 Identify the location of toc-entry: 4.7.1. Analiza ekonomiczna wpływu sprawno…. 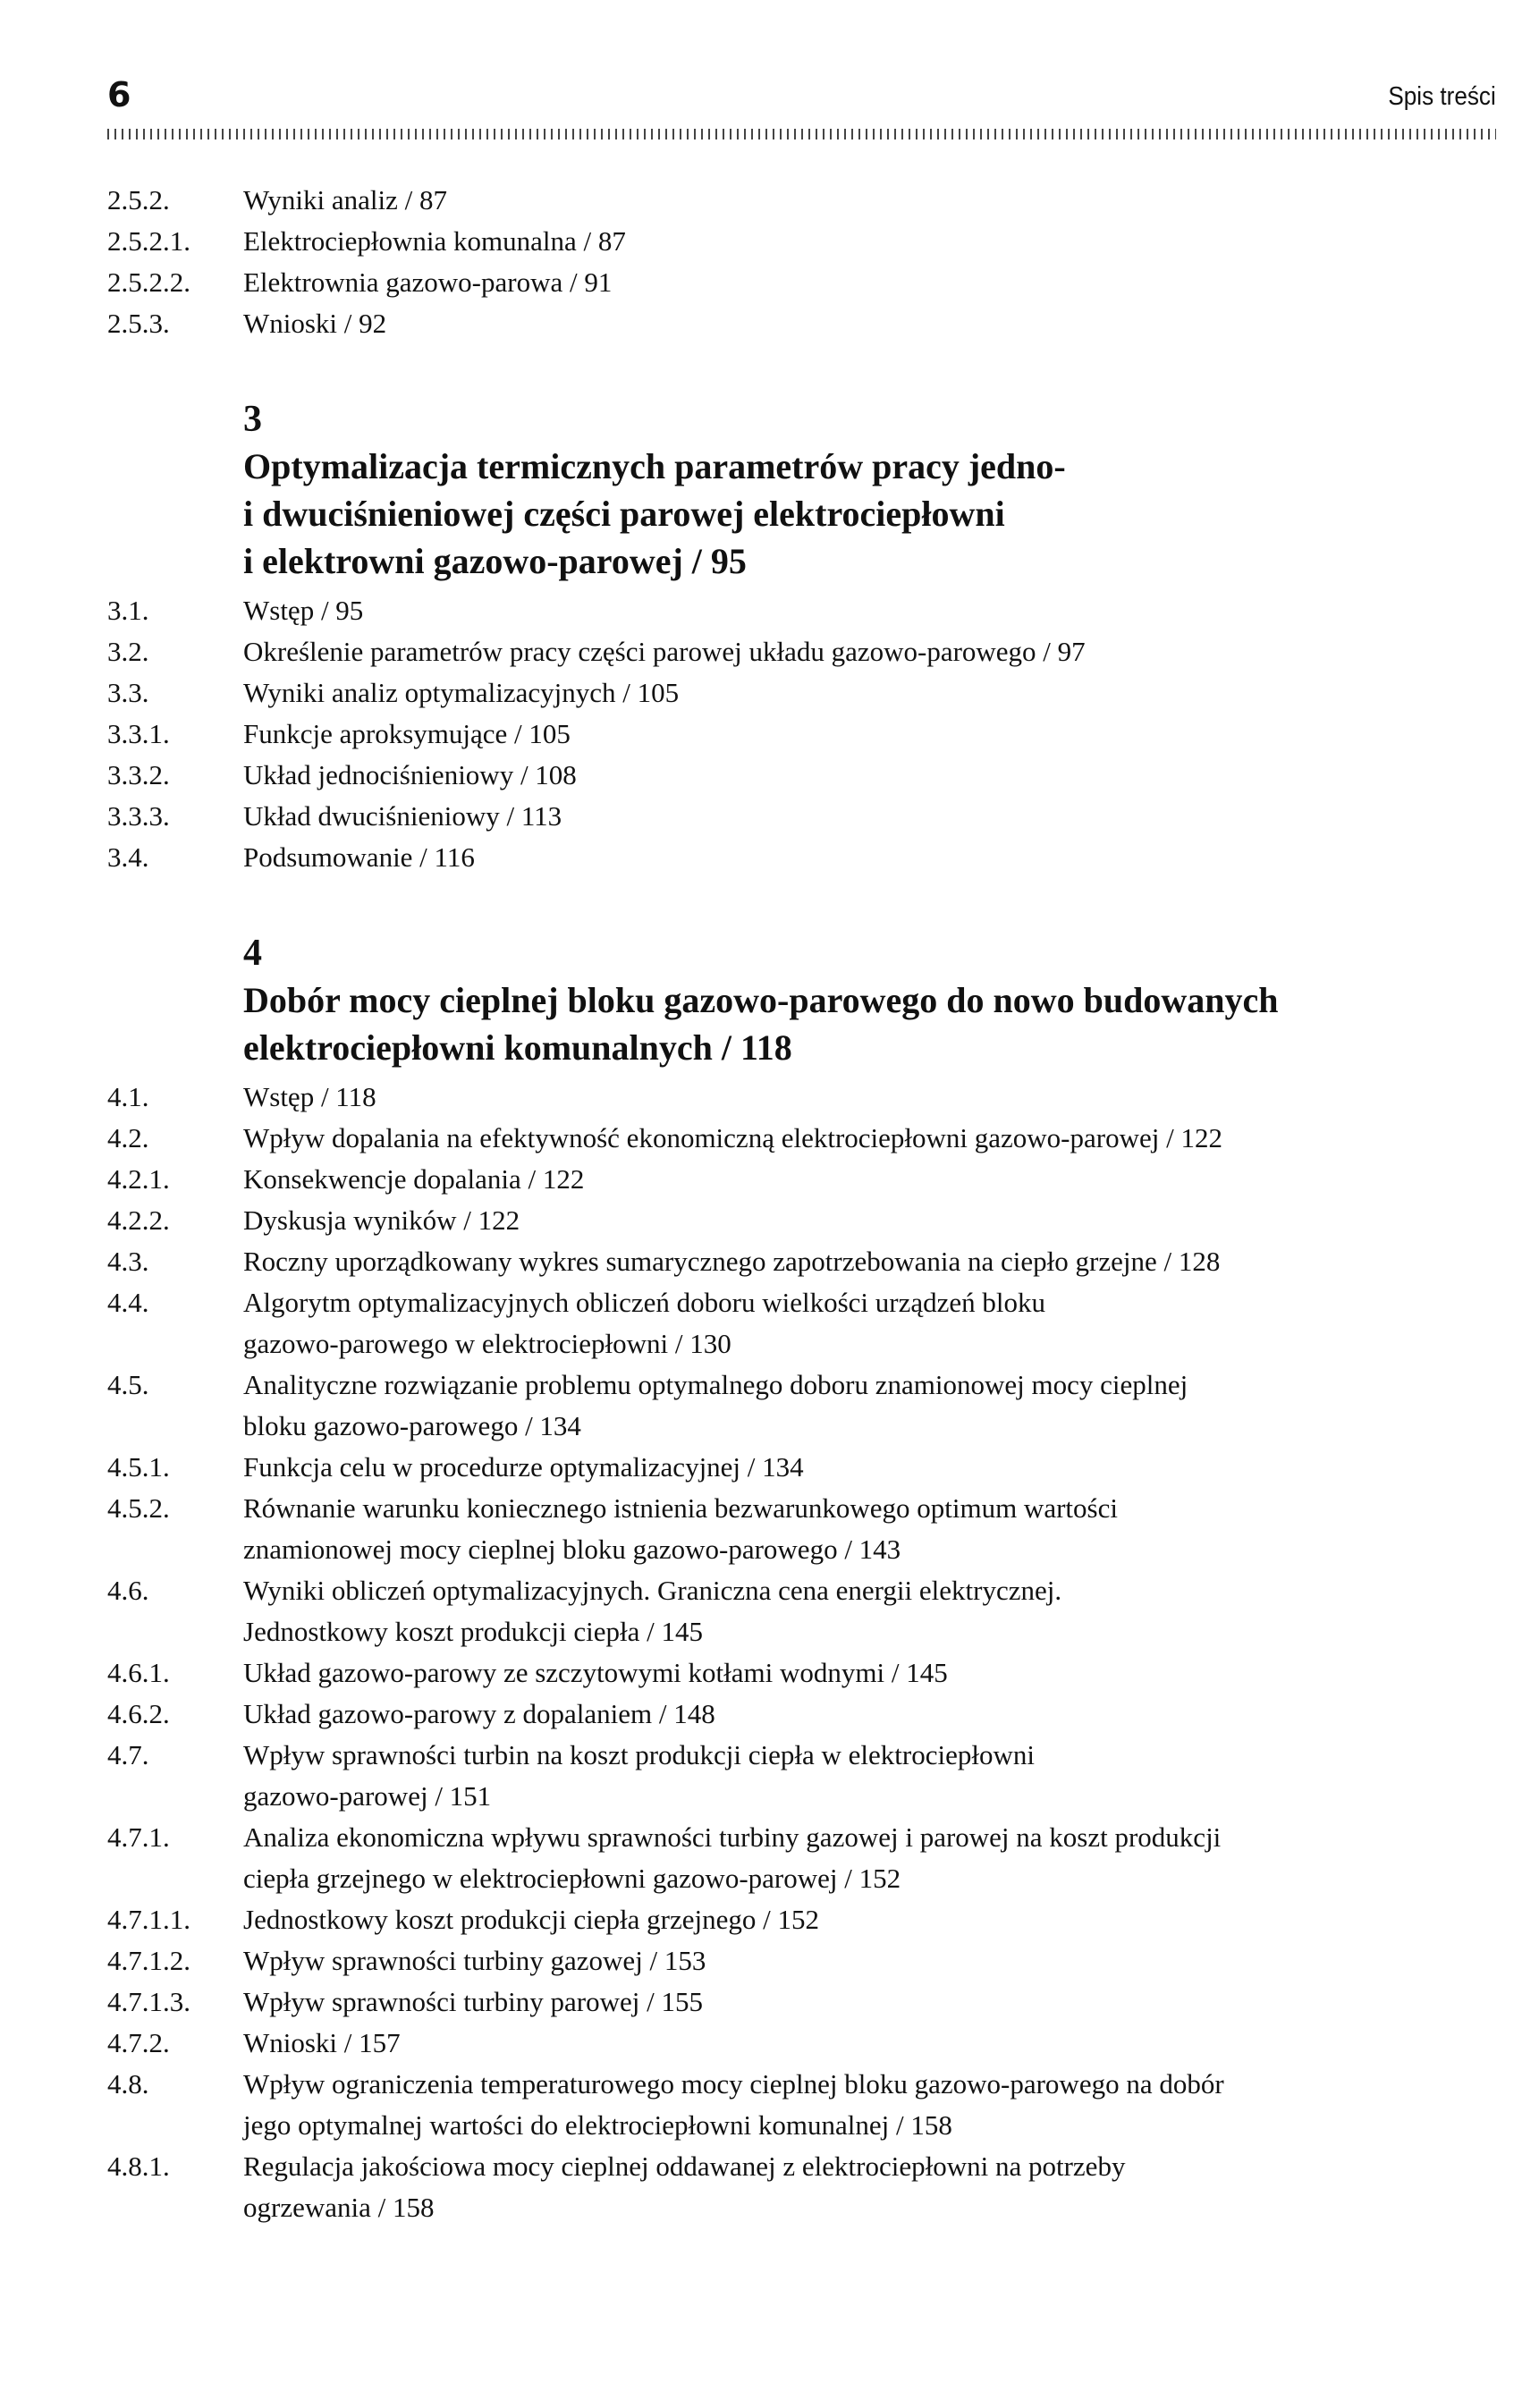
(805, 1858).